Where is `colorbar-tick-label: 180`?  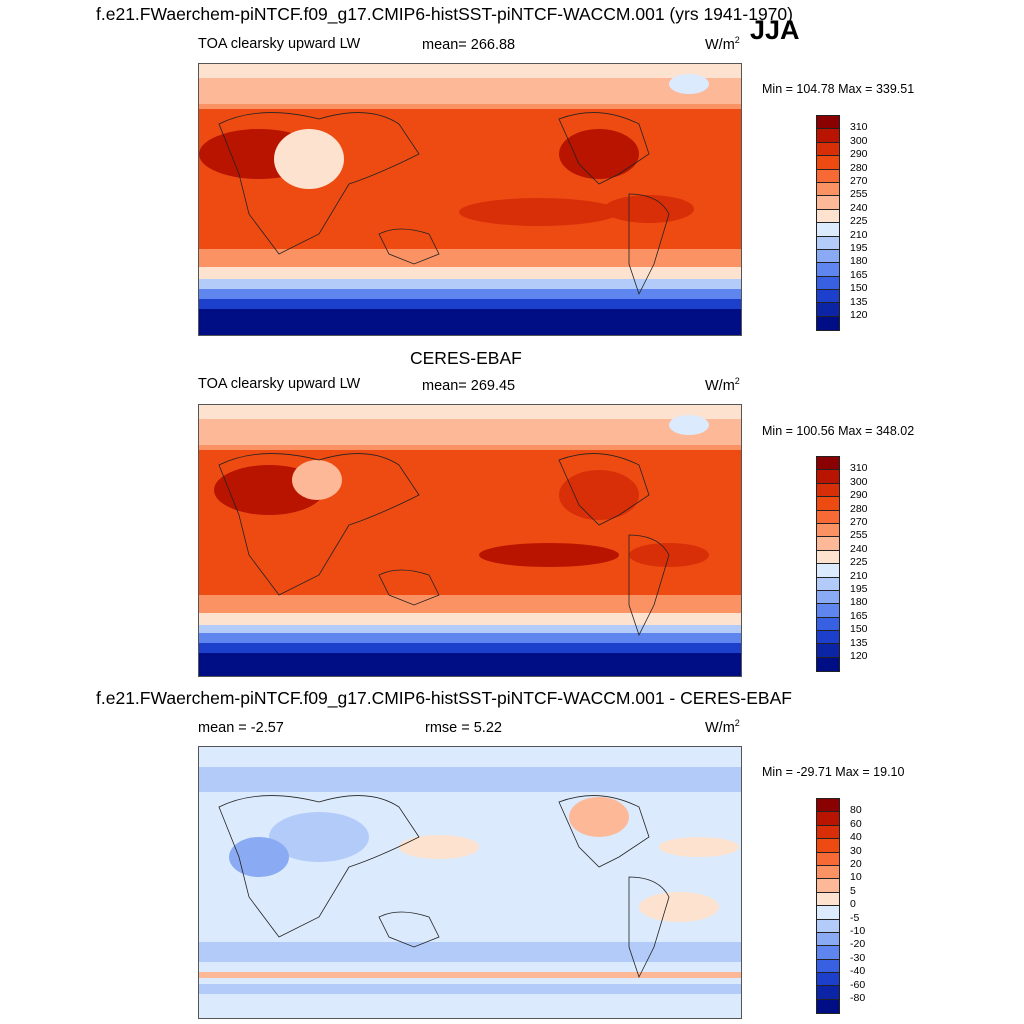
colorbar-tick-label: 180 is located at coordinates (859, 261).